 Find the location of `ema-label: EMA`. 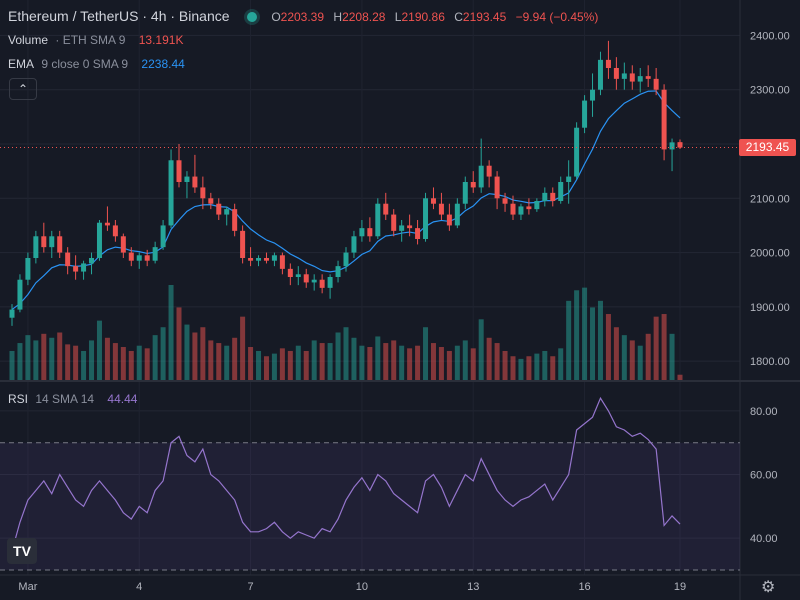

ema-label: EMA is located at coordinates (21, 64).